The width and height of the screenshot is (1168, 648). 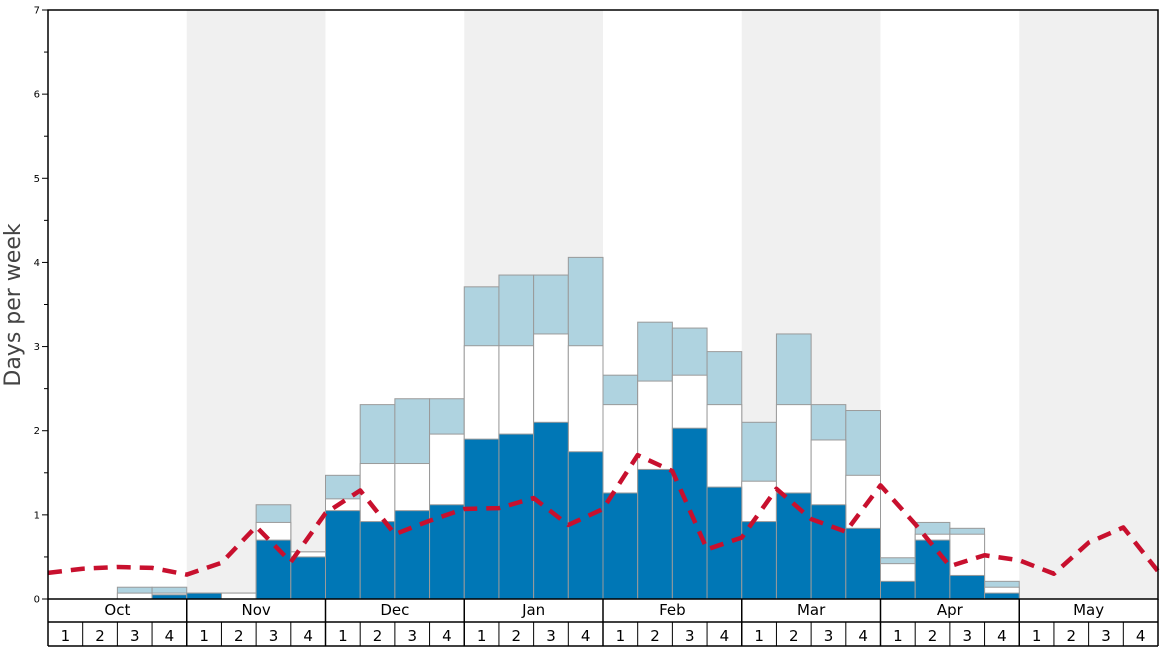 I want to click on month-label-oct: Oct, so click(x=117, y=610).